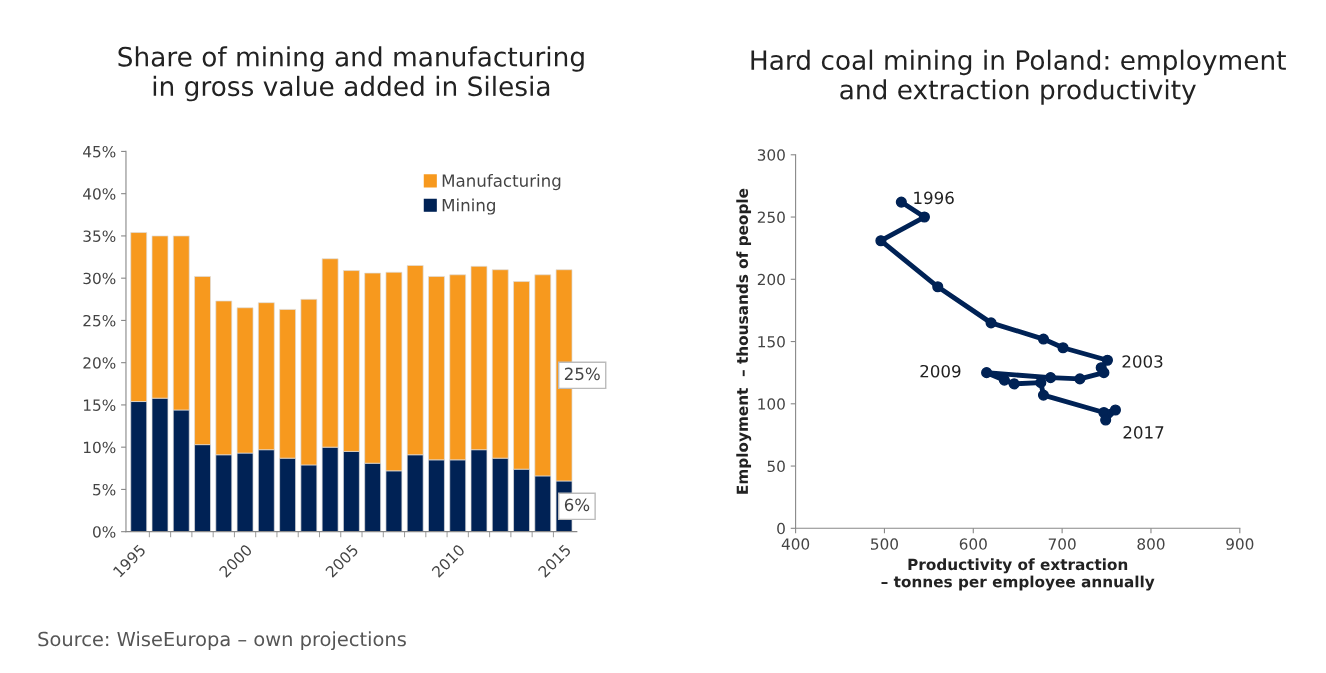 This screenshot has width=1326, height=673. I want to click on annotation: 2017, so click(1143, 432).